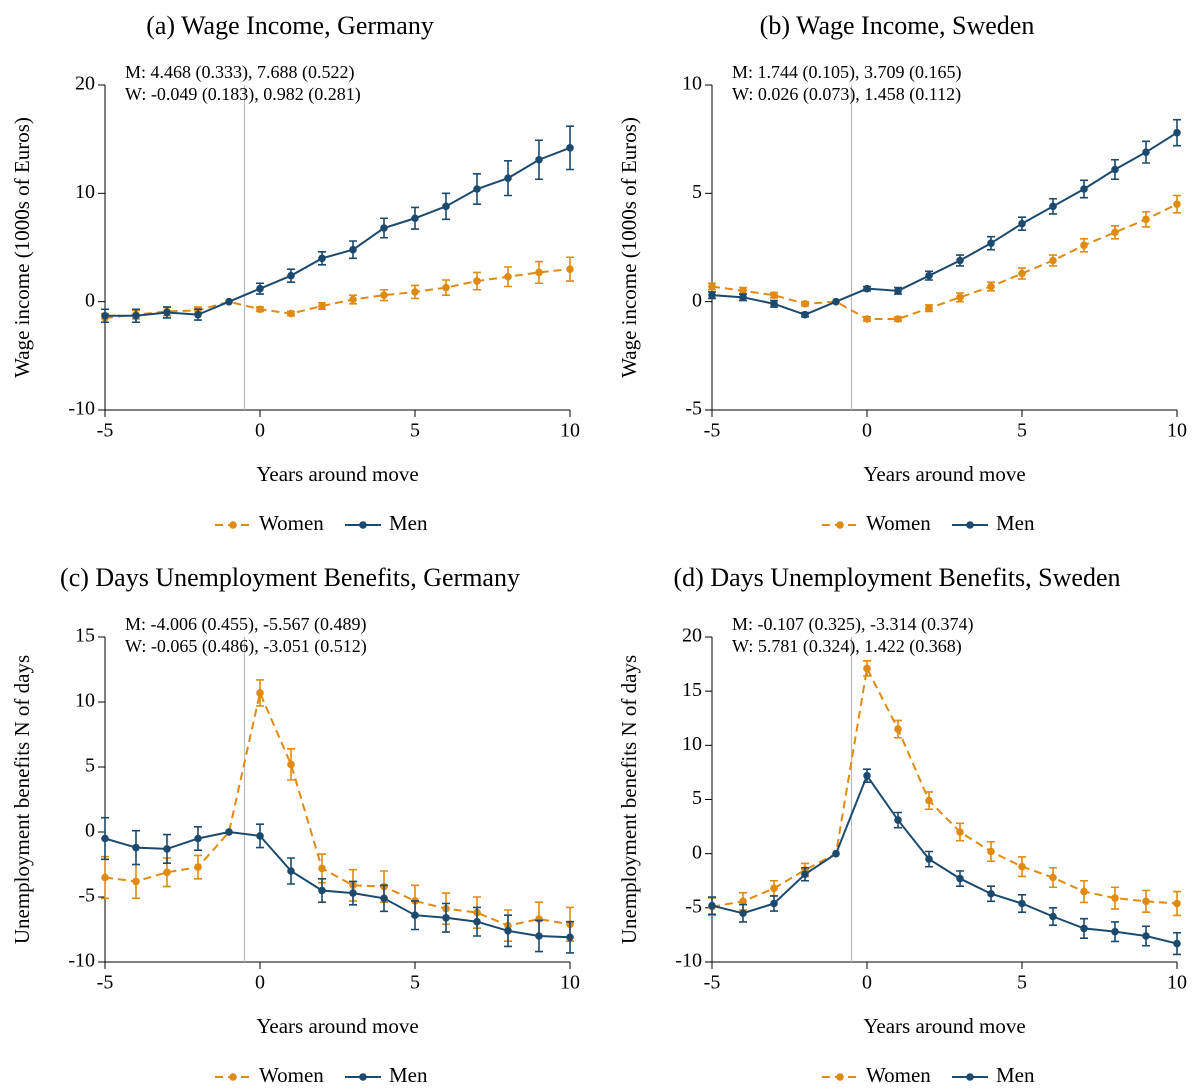 The height and width of the screenshot is (1090, 1193). What do you see at coordinates (697, 192) in the screenshot?
I see `y-tick-label: 5` at bounding box center [697, 192].